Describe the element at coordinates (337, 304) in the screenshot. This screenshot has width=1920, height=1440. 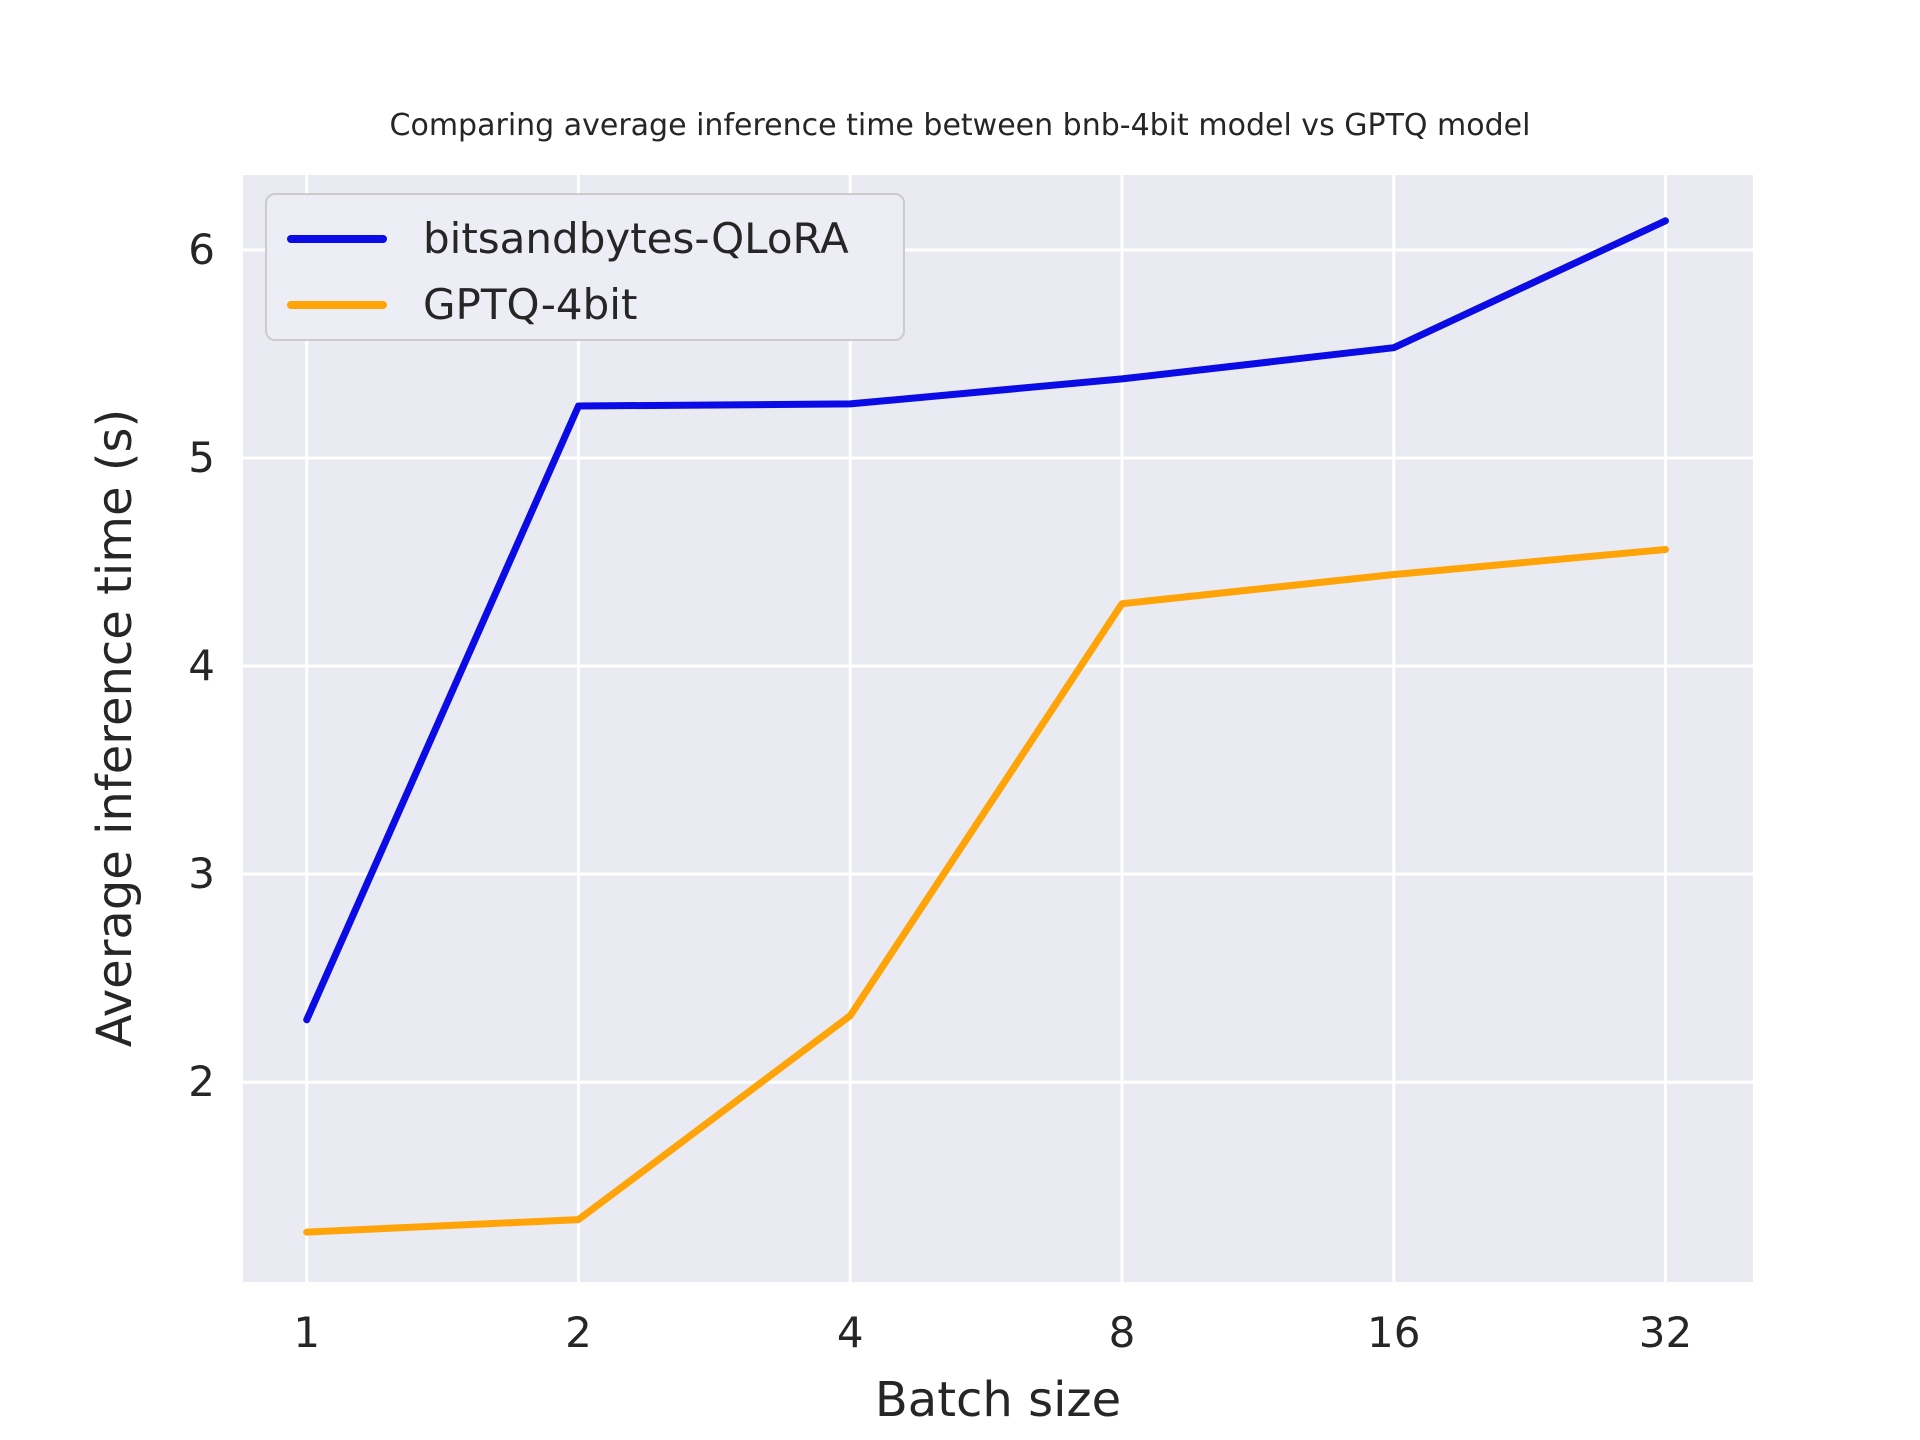
I see `legend-line-sample-orange` at that location.